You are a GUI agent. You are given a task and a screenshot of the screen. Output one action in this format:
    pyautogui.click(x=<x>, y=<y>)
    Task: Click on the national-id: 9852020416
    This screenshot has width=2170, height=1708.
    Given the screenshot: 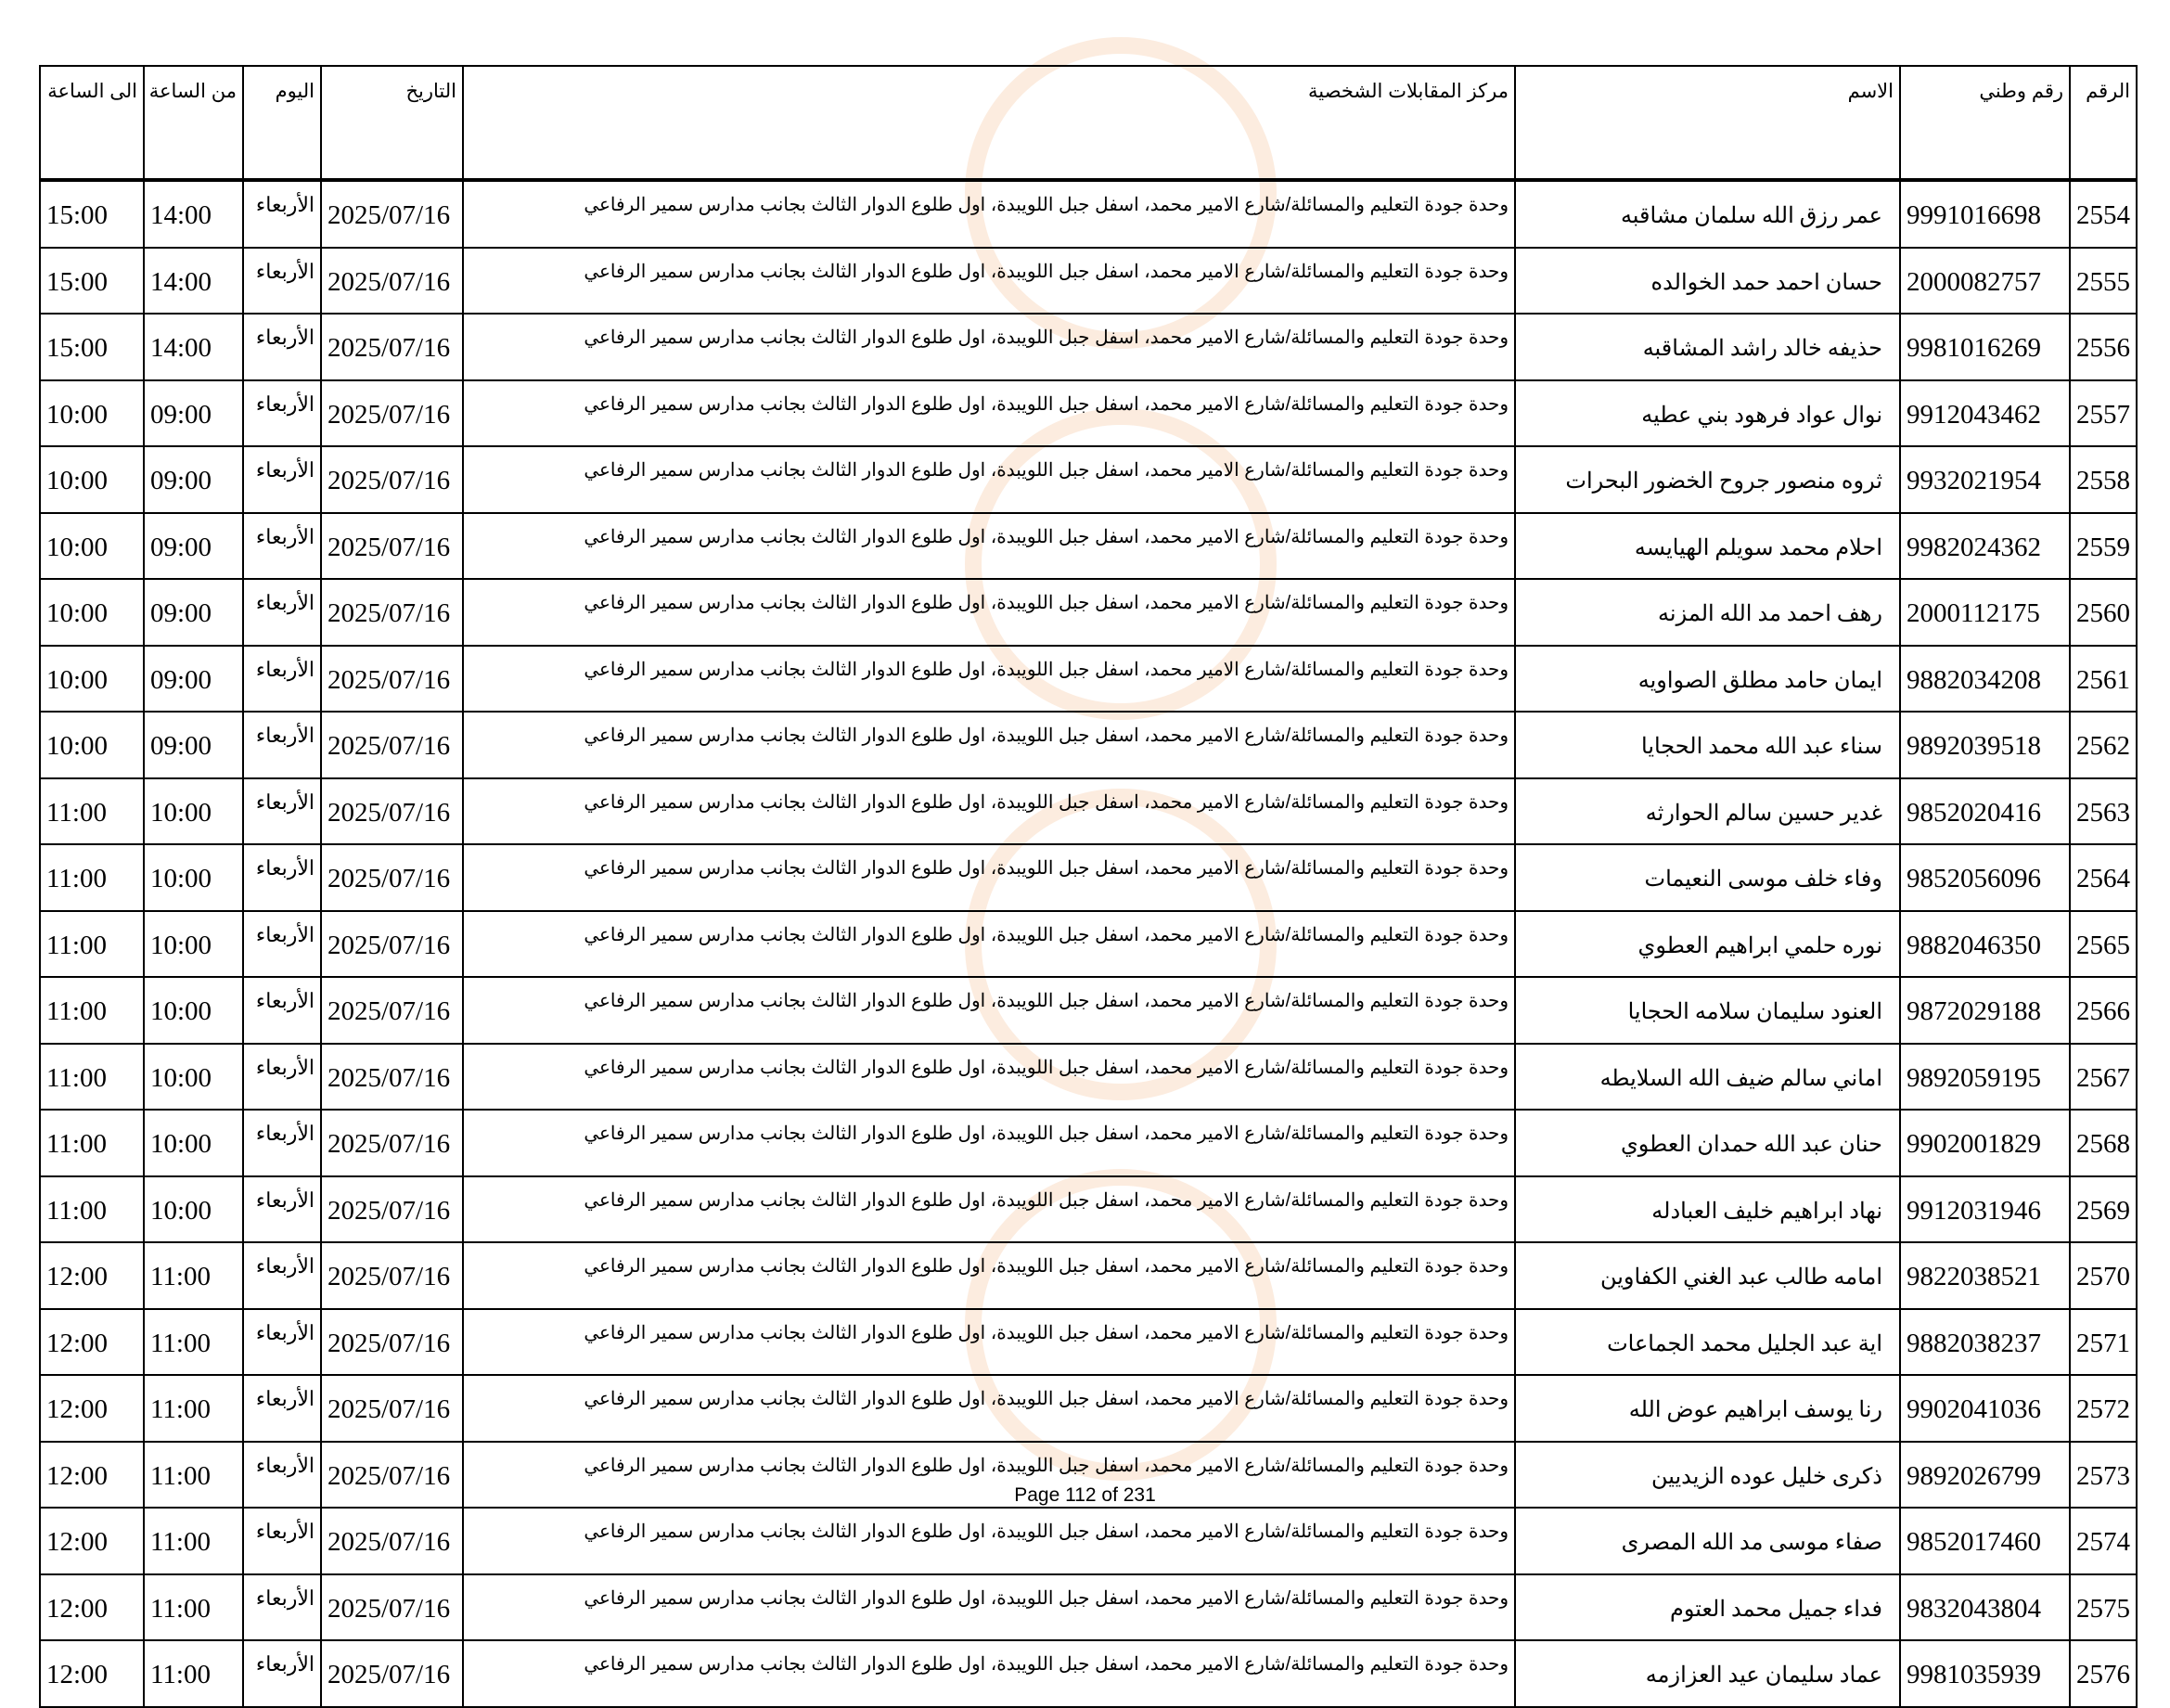 What is the action you would take?
    pyautogui.click(x=1985, y=811)
    